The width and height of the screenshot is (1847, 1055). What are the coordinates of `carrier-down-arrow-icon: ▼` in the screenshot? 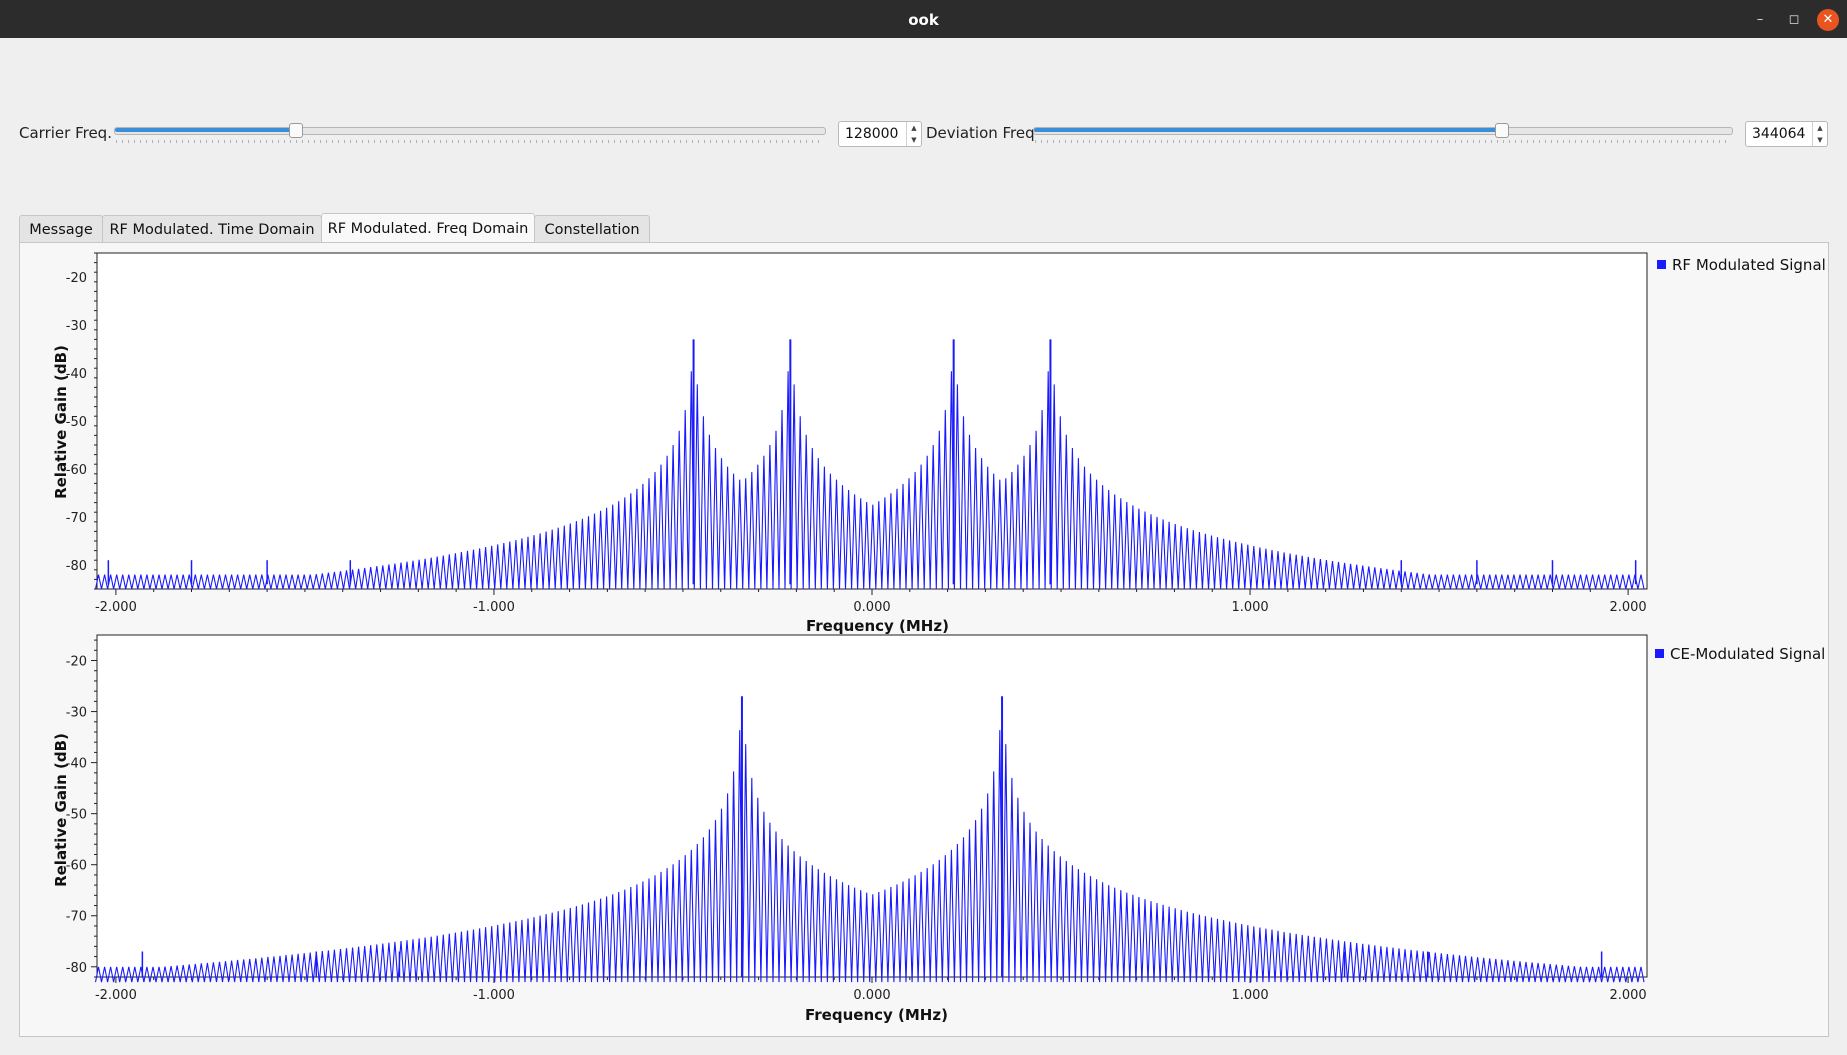 It's located at (914, 140).